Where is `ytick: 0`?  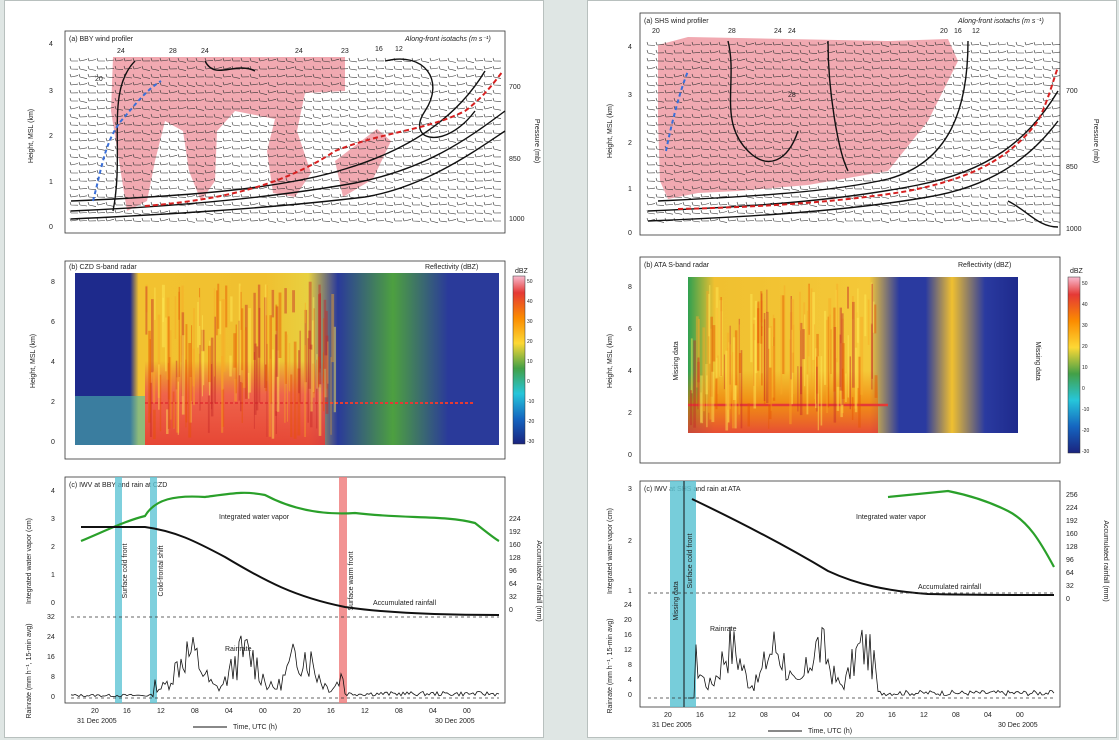 ytick: 0 is located at coordinates (630, 233).